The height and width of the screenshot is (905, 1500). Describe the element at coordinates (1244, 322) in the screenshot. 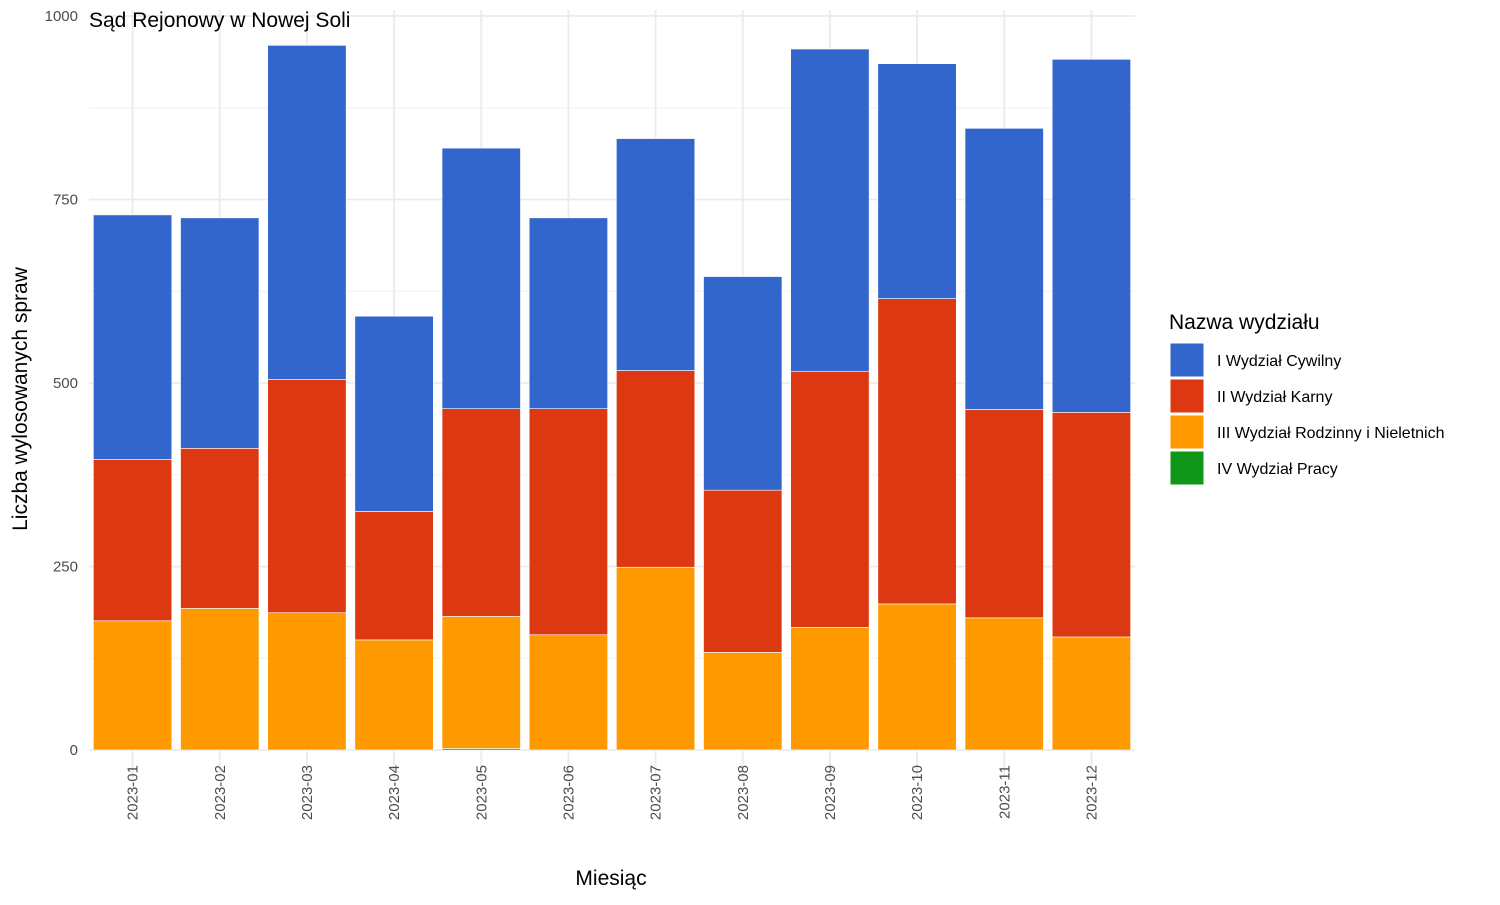

I see `legend-title: Nazwa wydziału` at that location.